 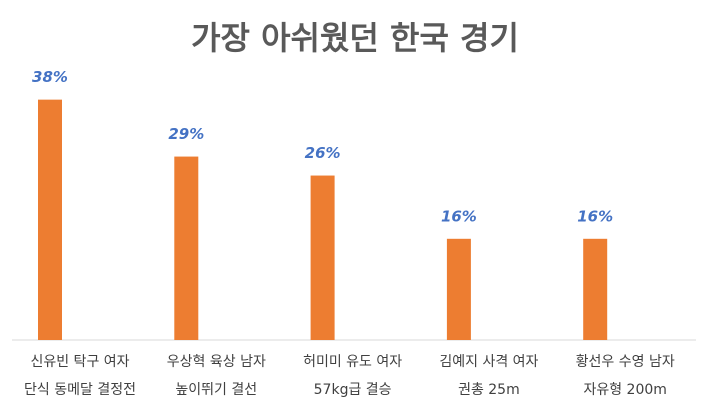 What do you see at coordinates (50, 77) in the screenshot?
I see `value-label: 38%` at bounding box center [50, 77].